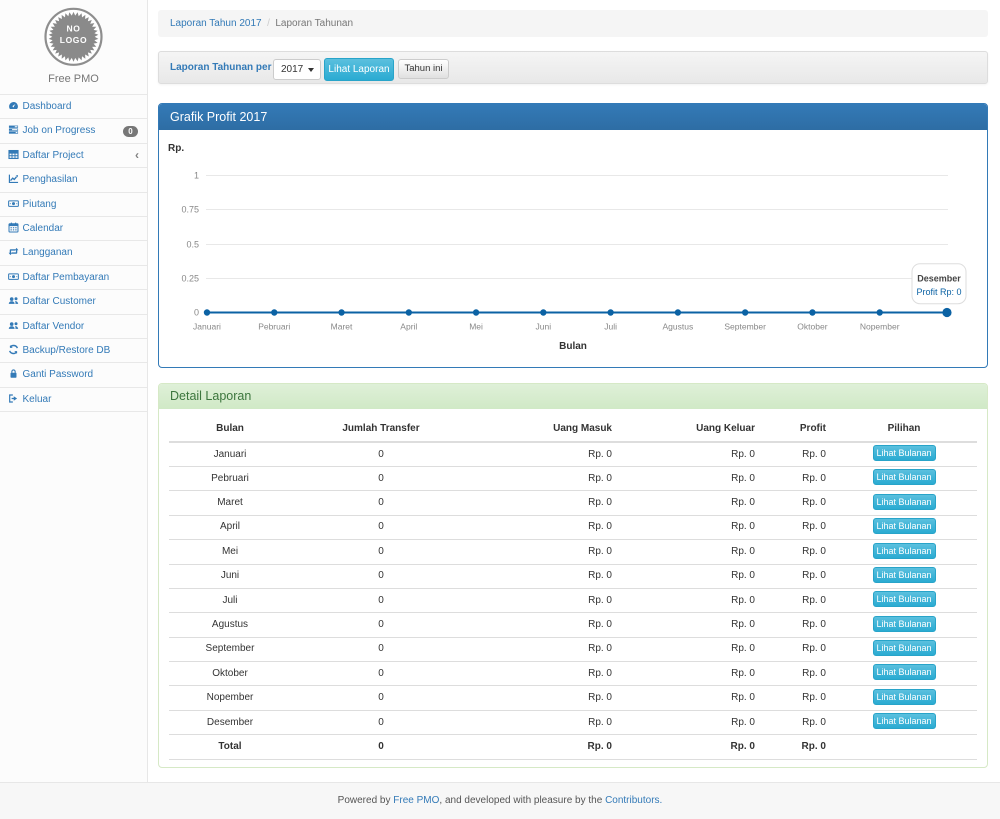  I want to click on svg-text: 0.25, so click(190, 279).